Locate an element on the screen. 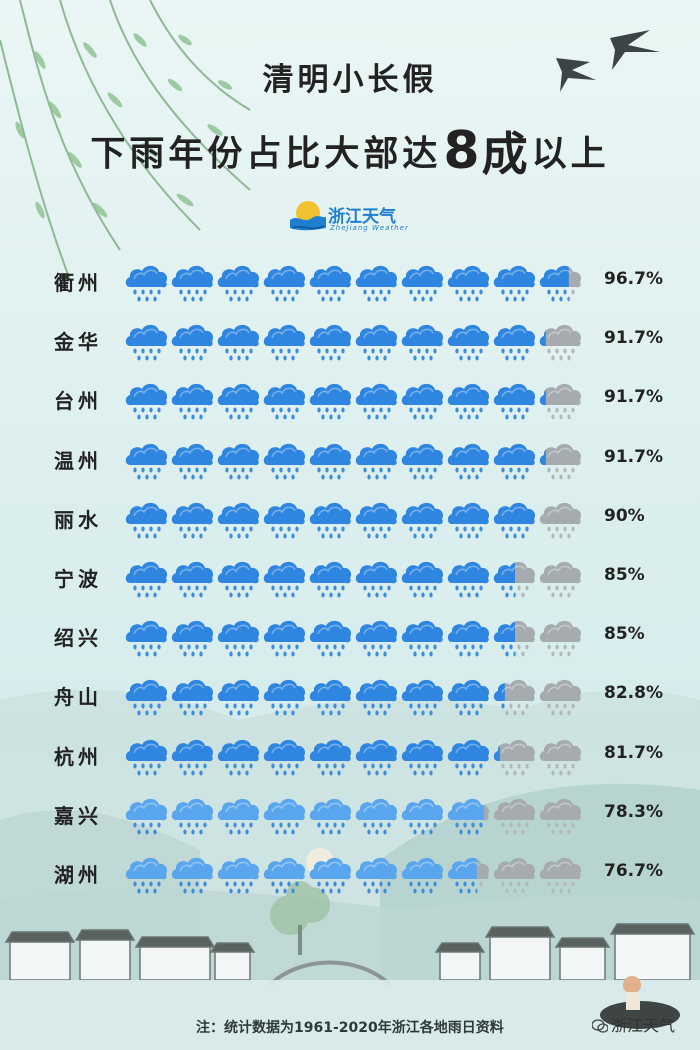  chart-row: 台州 91.7% is located at coordinates (350, 399).